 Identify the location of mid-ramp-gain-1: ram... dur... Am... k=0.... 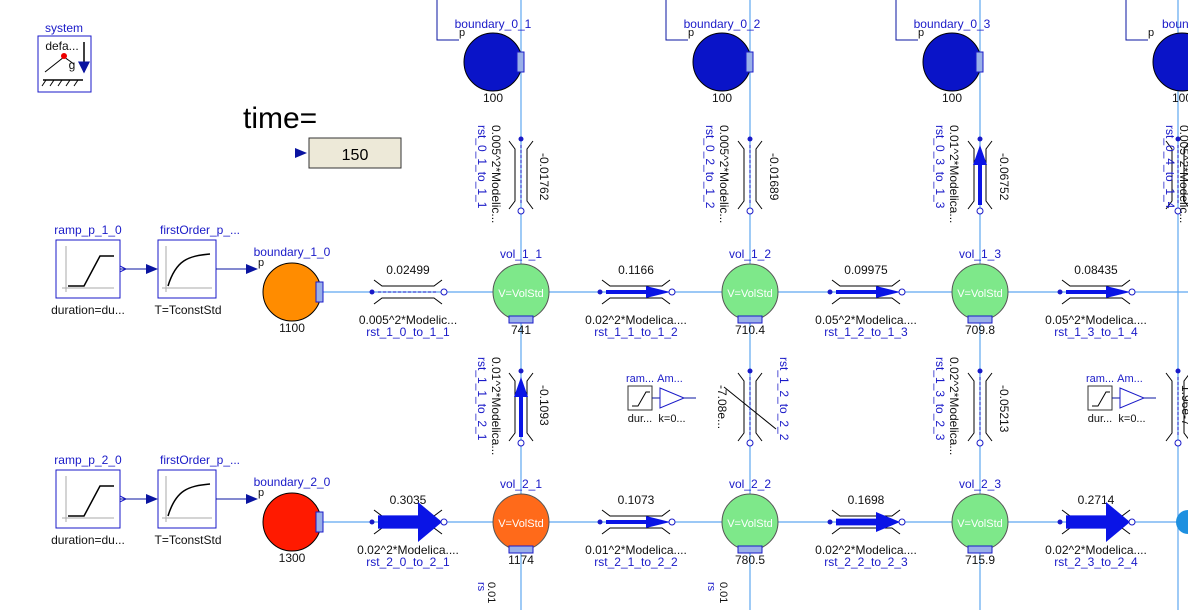
(1121, 399).